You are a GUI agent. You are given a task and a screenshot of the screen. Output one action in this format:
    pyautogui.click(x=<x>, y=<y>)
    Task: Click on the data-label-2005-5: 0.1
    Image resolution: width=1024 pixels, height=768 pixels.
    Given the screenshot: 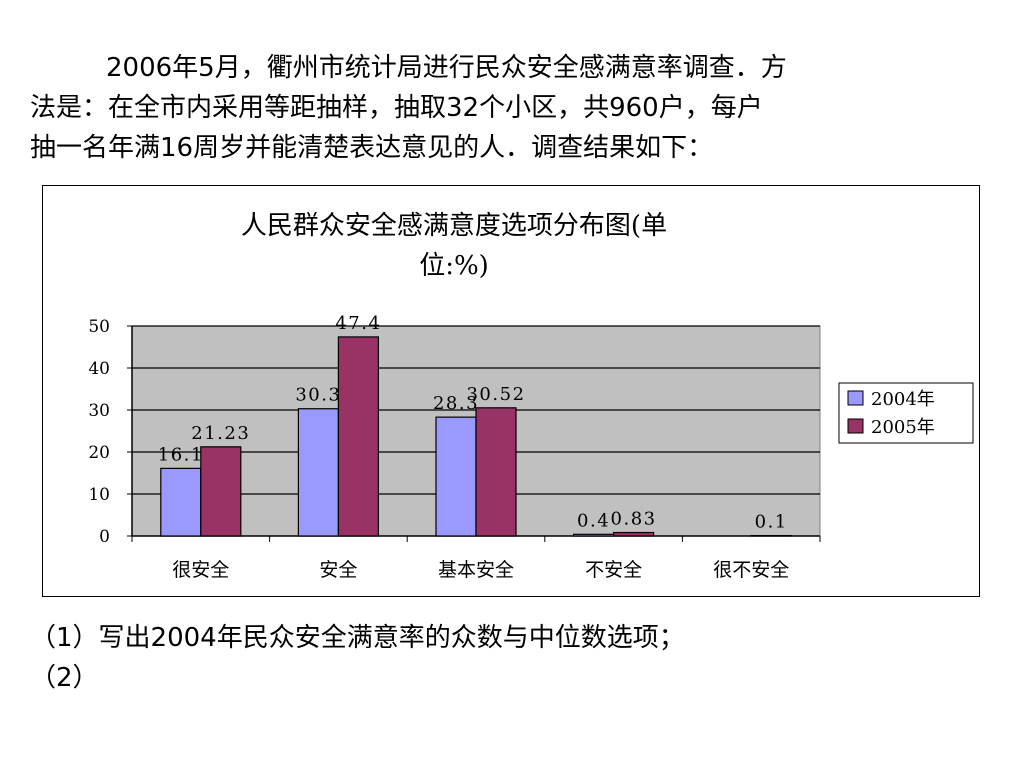 What is the action you would take?
    pyautogui.click(x=771, y=522)
    